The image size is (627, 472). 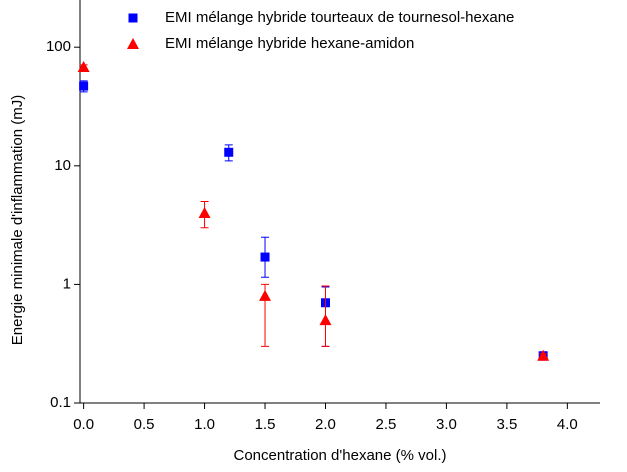 What do you see at coordinates (340, 455) in the screenshot?
I see `x-axis-label: Concentration d'hexane (% vol.)` at bounding box center [340, 455].